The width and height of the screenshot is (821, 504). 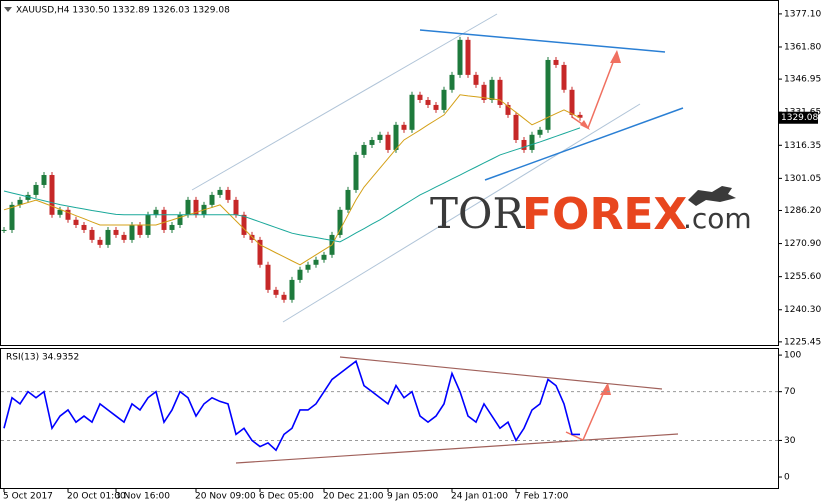 What do you see at coordinates (802, 342) in the screenshot?
I see `y-tick-label: 1225.45` at bounding box center [802, 342].